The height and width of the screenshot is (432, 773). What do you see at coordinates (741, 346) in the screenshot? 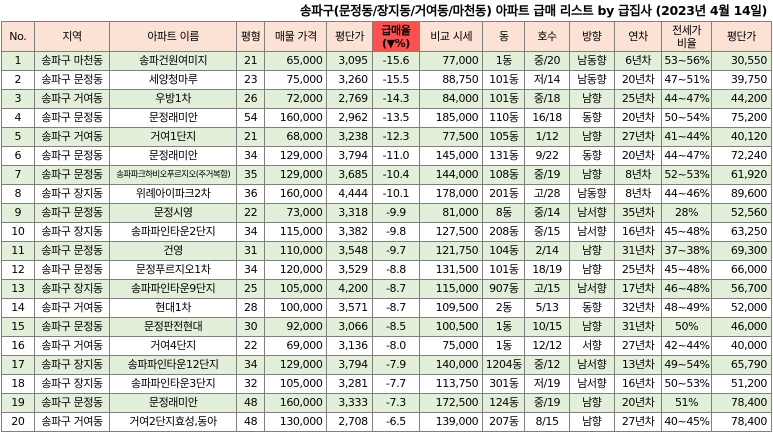
I see `cell-unit-price-2: 40,000` at bounding box center [741, 346].